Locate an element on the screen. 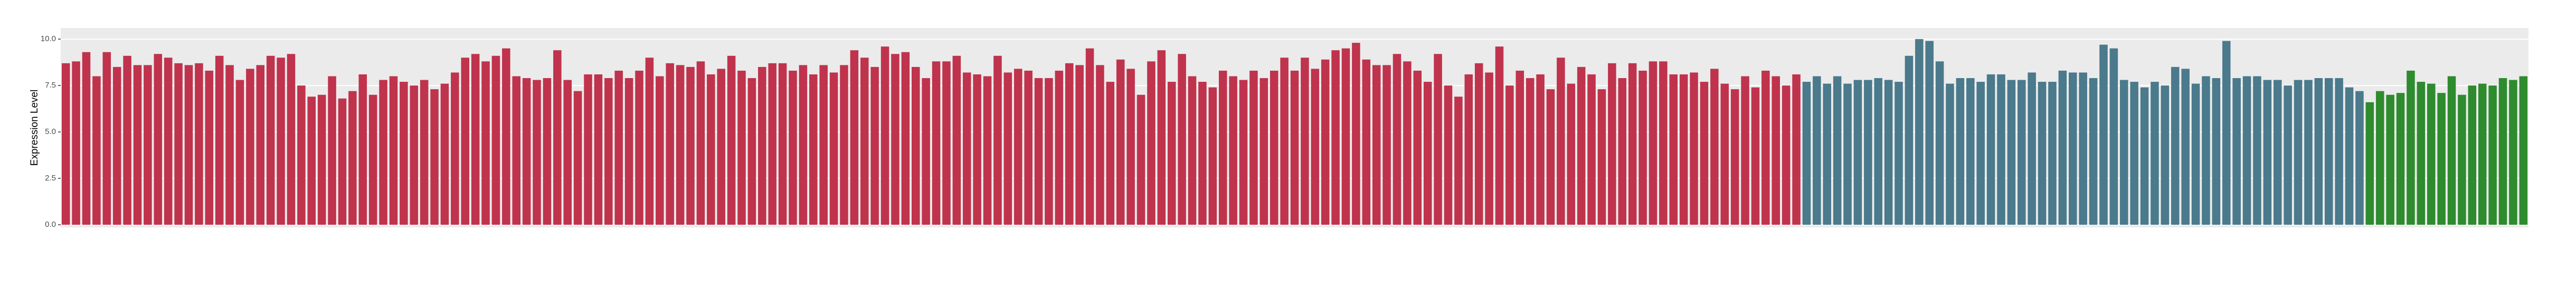 This screenshot has height=306, width=2576. y-axis-label: Expression Level is located at coordinates (34, 128).